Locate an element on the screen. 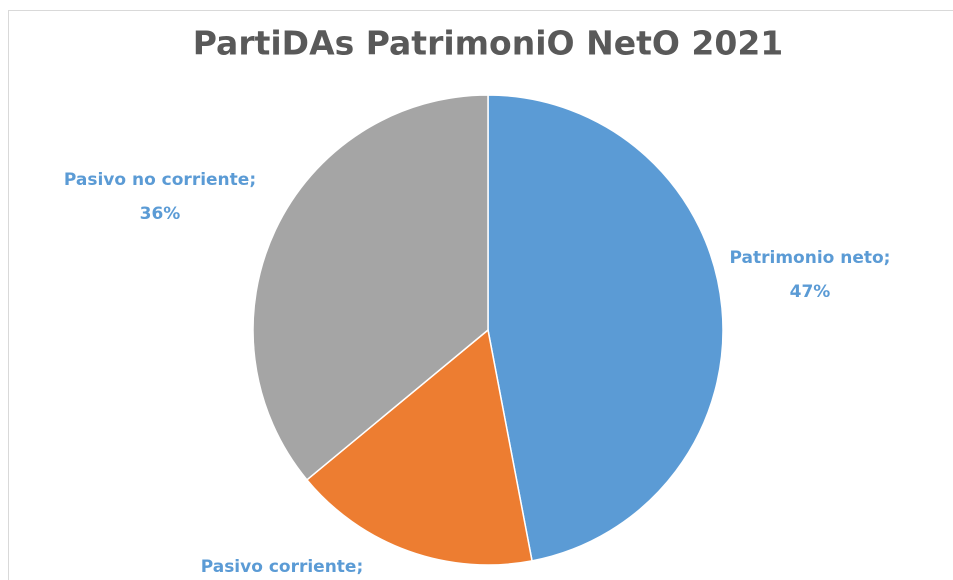  data-label-value: 36% is located at coordinates (160, 214).